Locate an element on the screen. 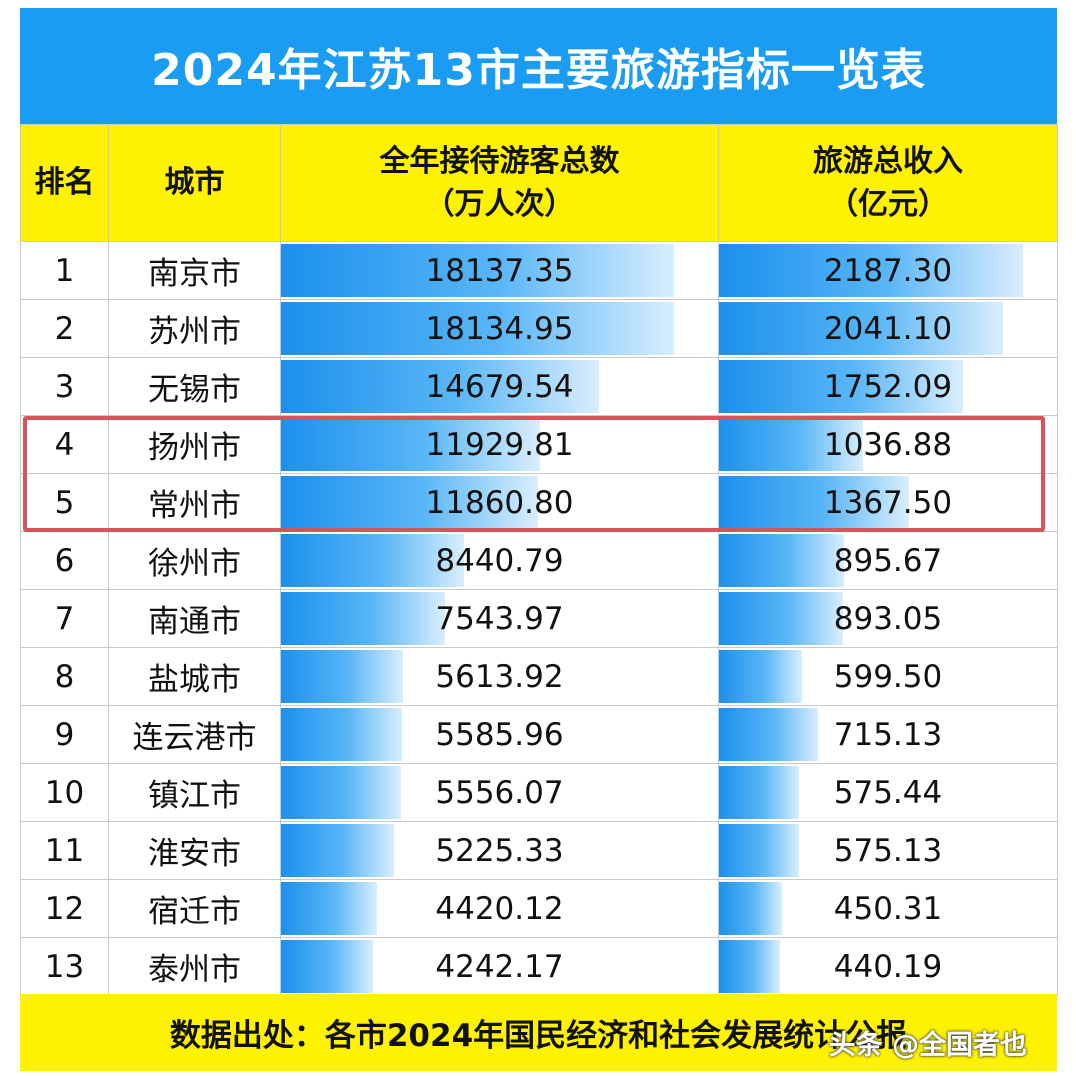 The width and height of the screenshot is (1076, 1076). visitors-cell: 4420.12 is located at coordinates (499, 908).